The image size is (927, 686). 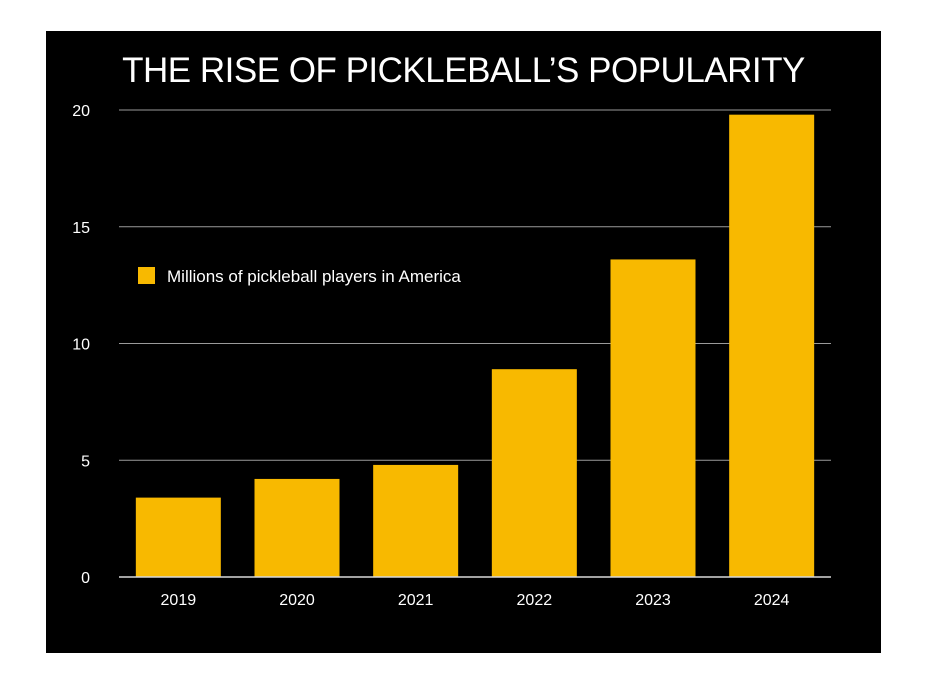 What do you see at coordinates (297, 527) in the screenshot?
I see `bar-2020` at bounding box center [297, 527].